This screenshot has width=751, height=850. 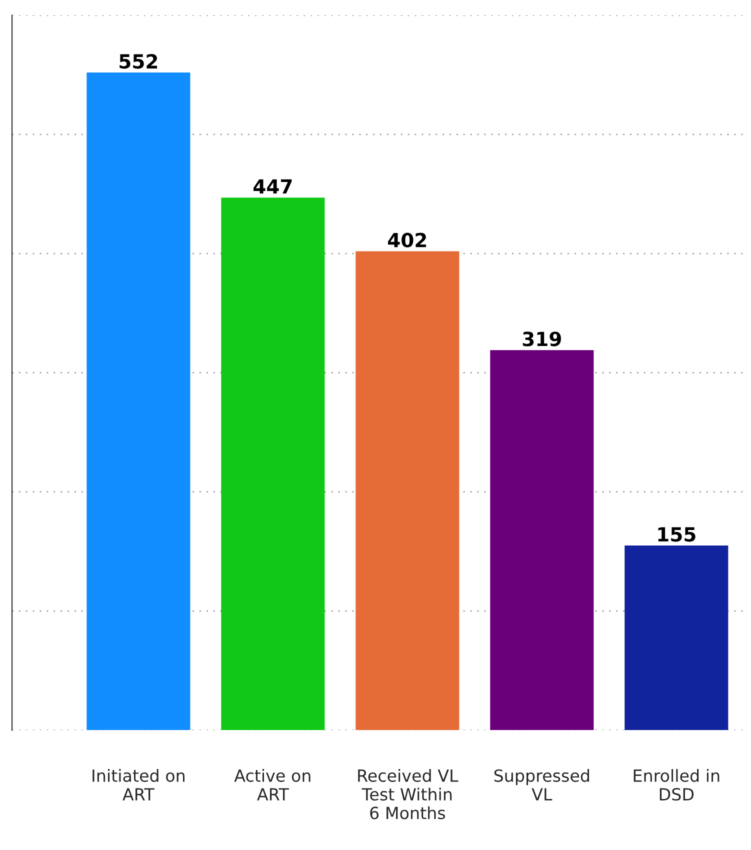 What do you see at coordinates (677, 534) in the screenshot?
I see `data-label: 155` at bounding box center [677, 534].